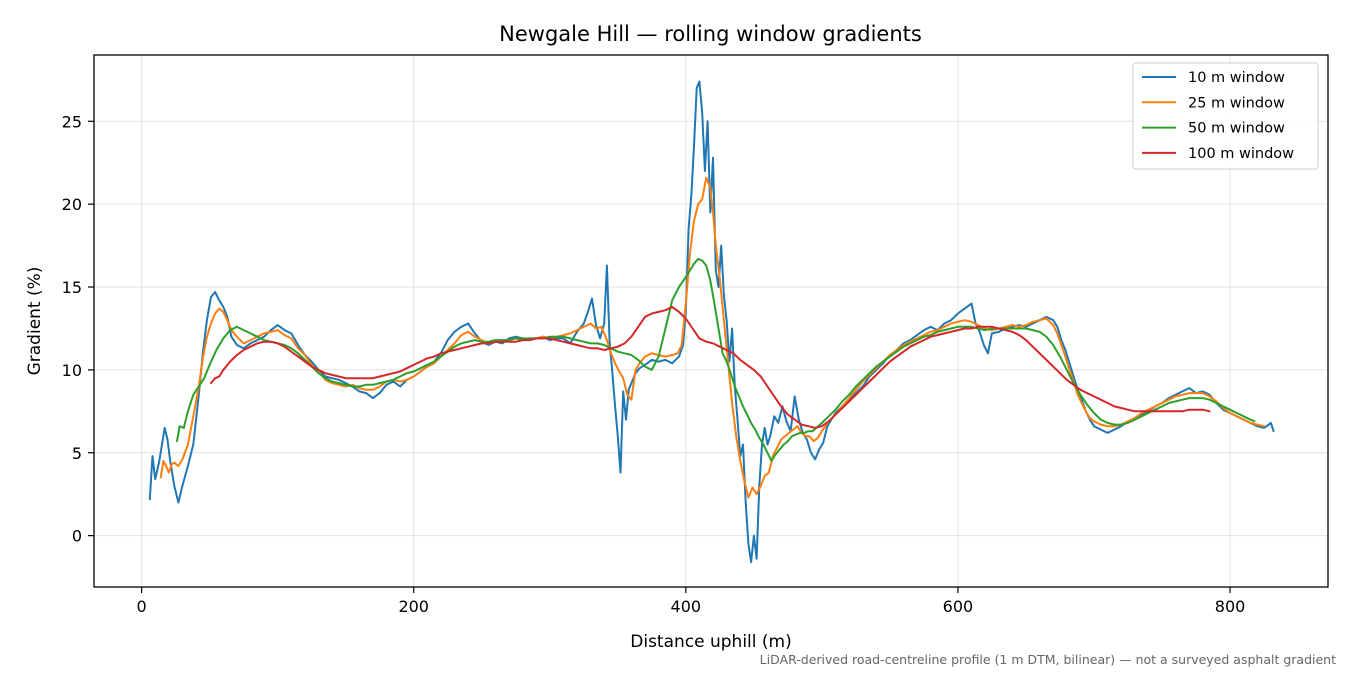  What do you see at coordinates (413, 606) in the screenshot?
I see `x-tick-label: 200` at bounding box center [413, 606].